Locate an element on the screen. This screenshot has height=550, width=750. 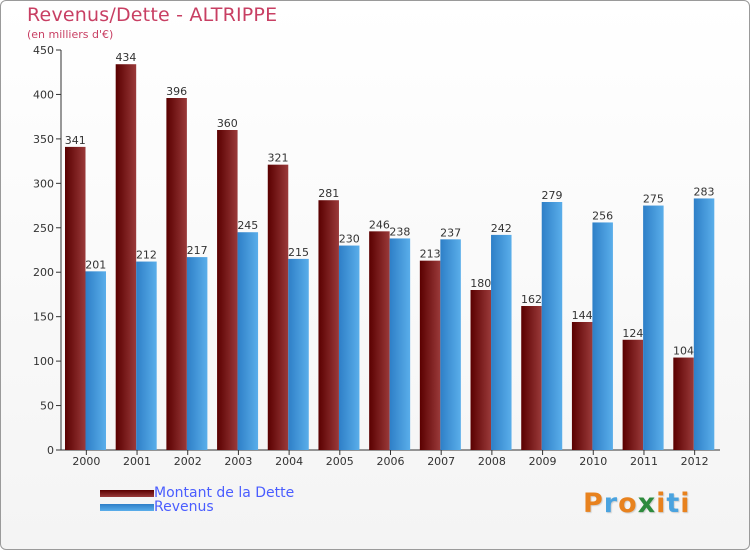
data-label-revenus: 275 is located at coordinates (653, 199).